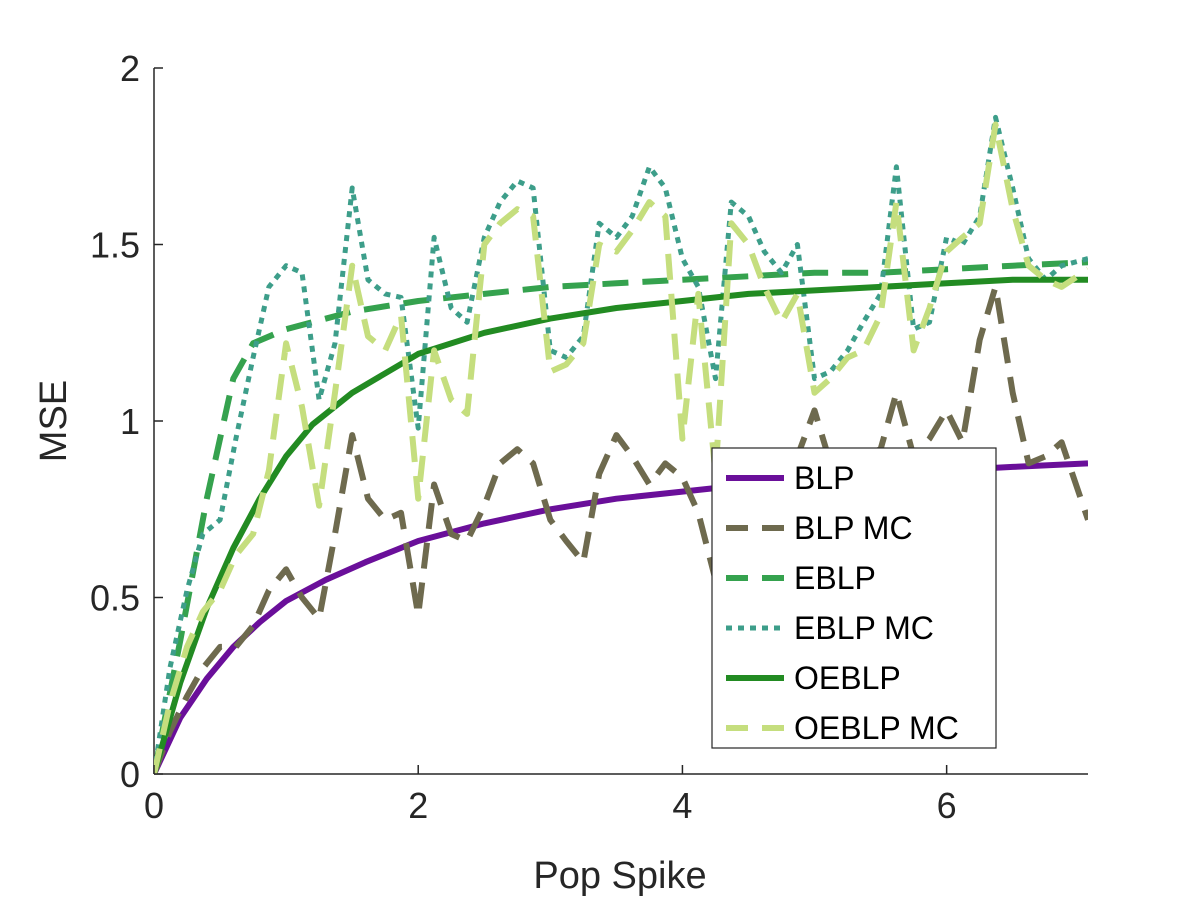 This screenshot has width=1200, height=900. I want to click on x-tick-label: 6, so click(947, 805).